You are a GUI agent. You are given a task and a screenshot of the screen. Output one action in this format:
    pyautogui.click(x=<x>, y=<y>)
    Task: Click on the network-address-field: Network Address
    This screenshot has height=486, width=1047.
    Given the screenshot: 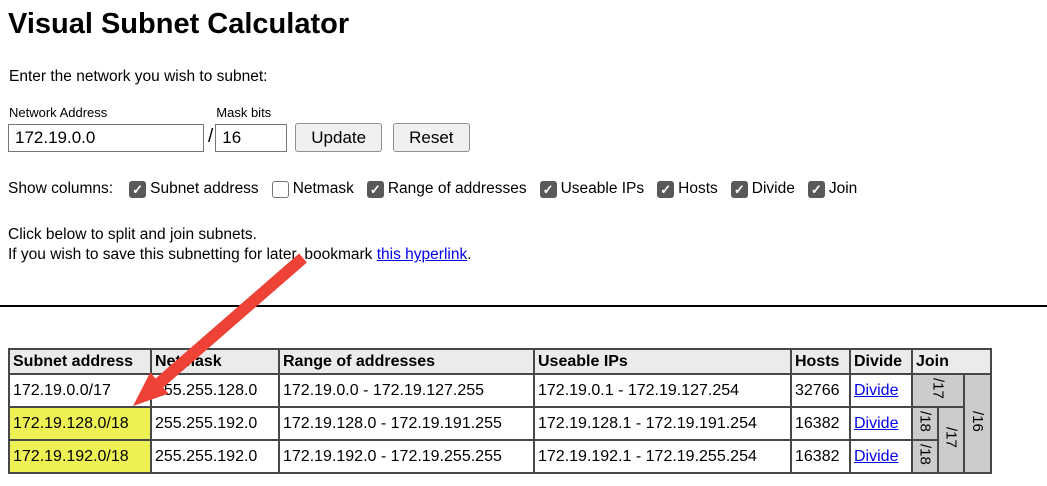 What is the action you would take?
    pyautogui.click(x=106, y=129)
    